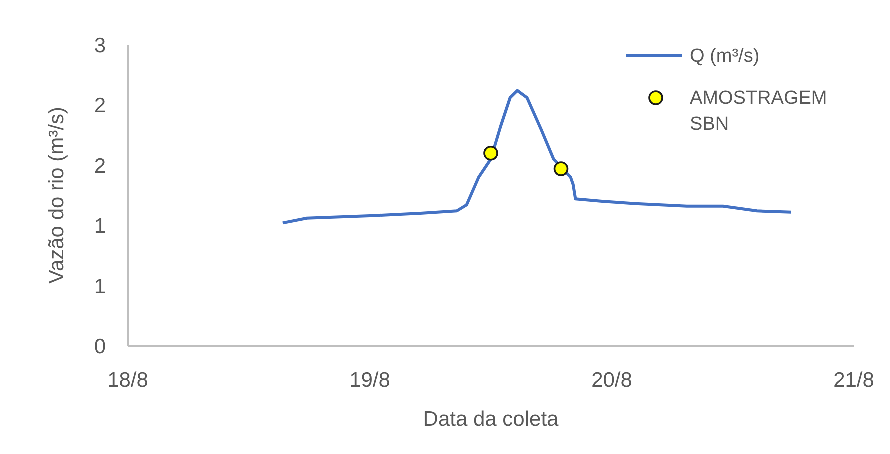  I want to click on legend-label: AMOSTRAGEM SBN, so click(759, 112).